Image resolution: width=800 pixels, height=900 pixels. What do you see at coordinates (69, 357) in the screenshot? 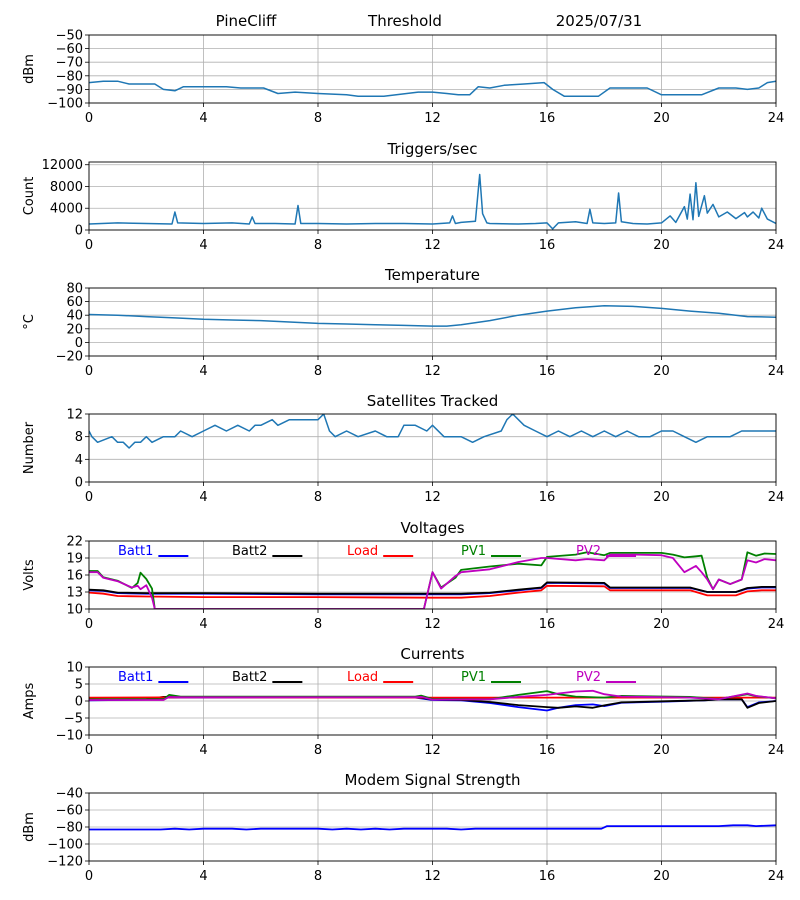
I see `temperature-ytick-label: −20` at bounding box center [69, 357].